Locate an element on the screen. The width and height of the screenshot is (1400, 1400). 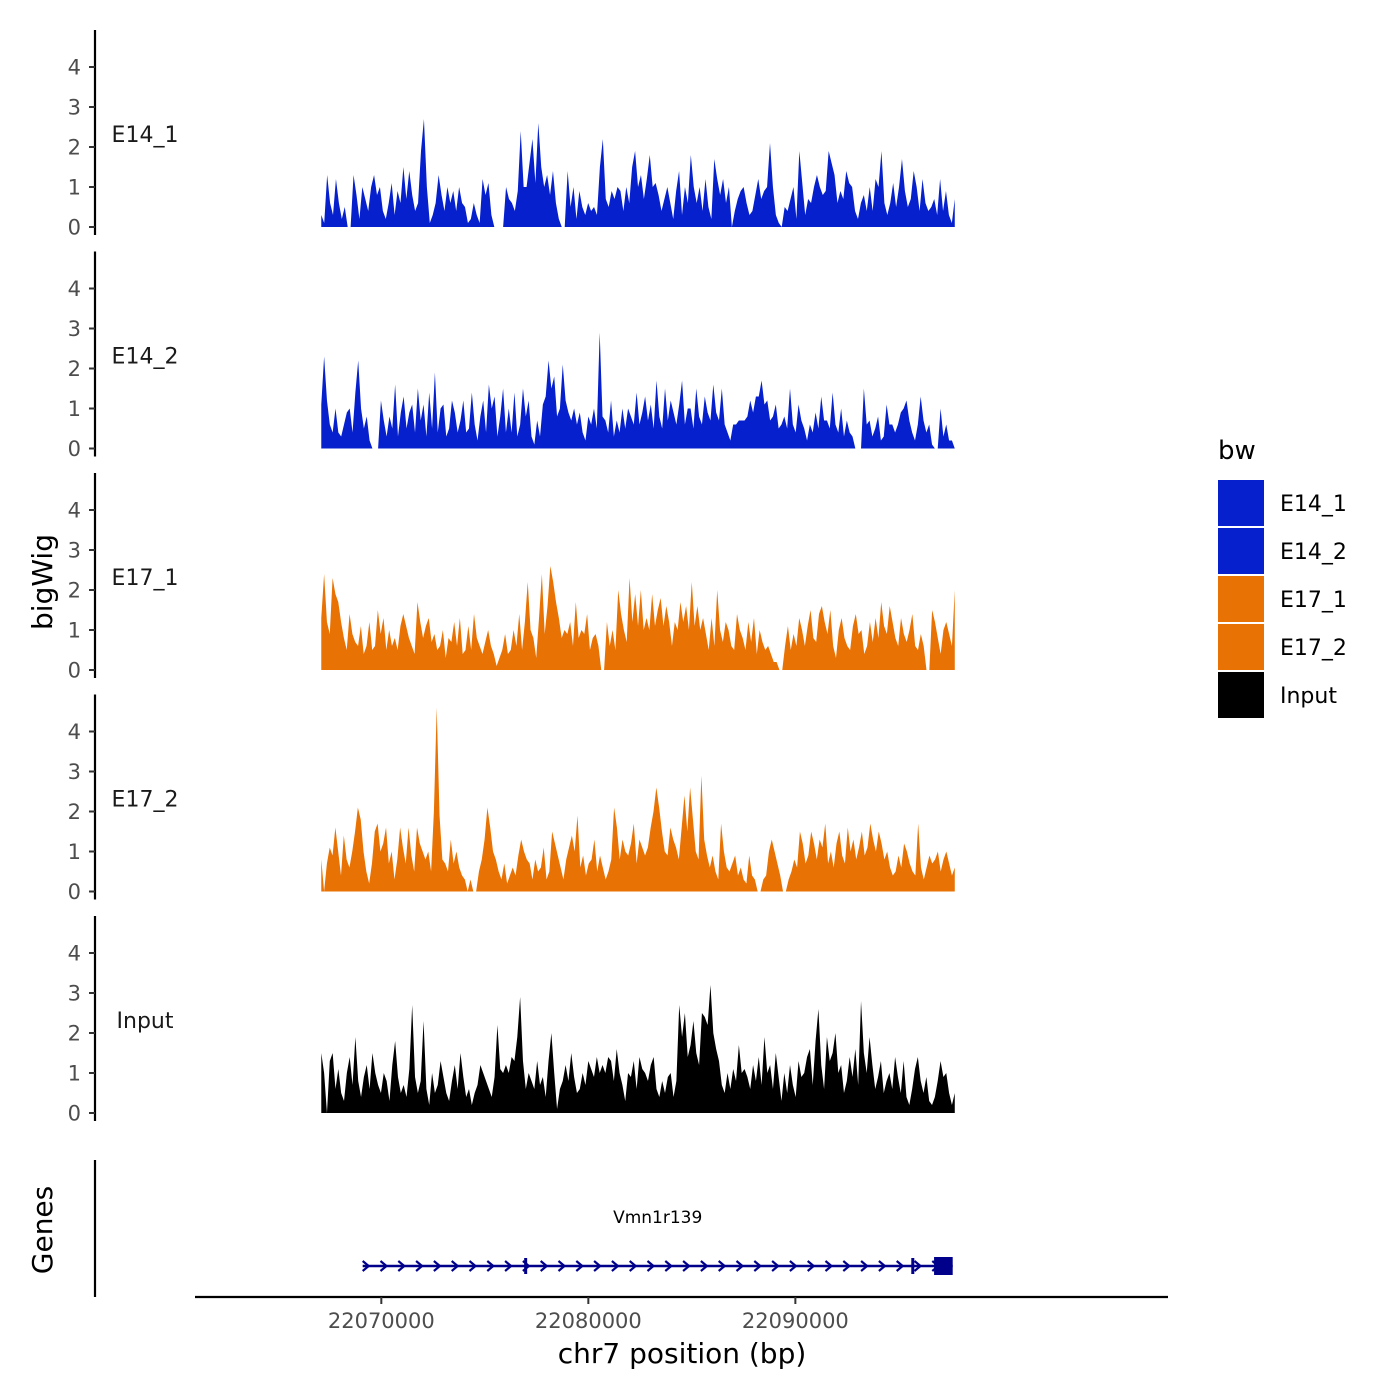
legend-label: Input is located at coordinates (1308, 696).